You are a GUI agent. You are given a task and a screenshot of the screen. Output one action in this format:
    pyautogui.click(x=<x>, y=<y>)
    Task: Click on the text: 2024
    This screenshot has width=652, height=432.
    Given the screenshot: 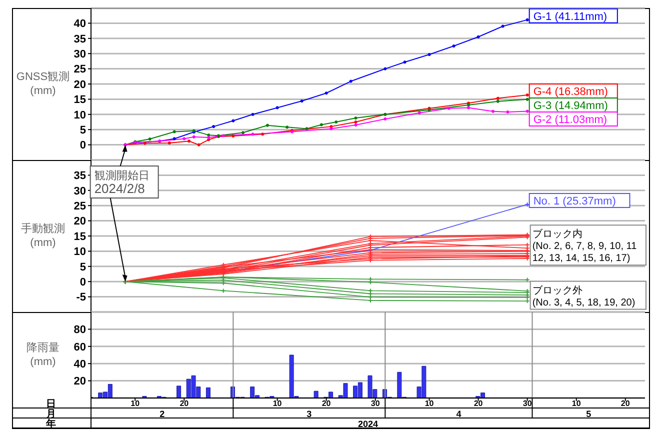 What is the action you would take?
    pyautogui.click(x=368, y=424)
    